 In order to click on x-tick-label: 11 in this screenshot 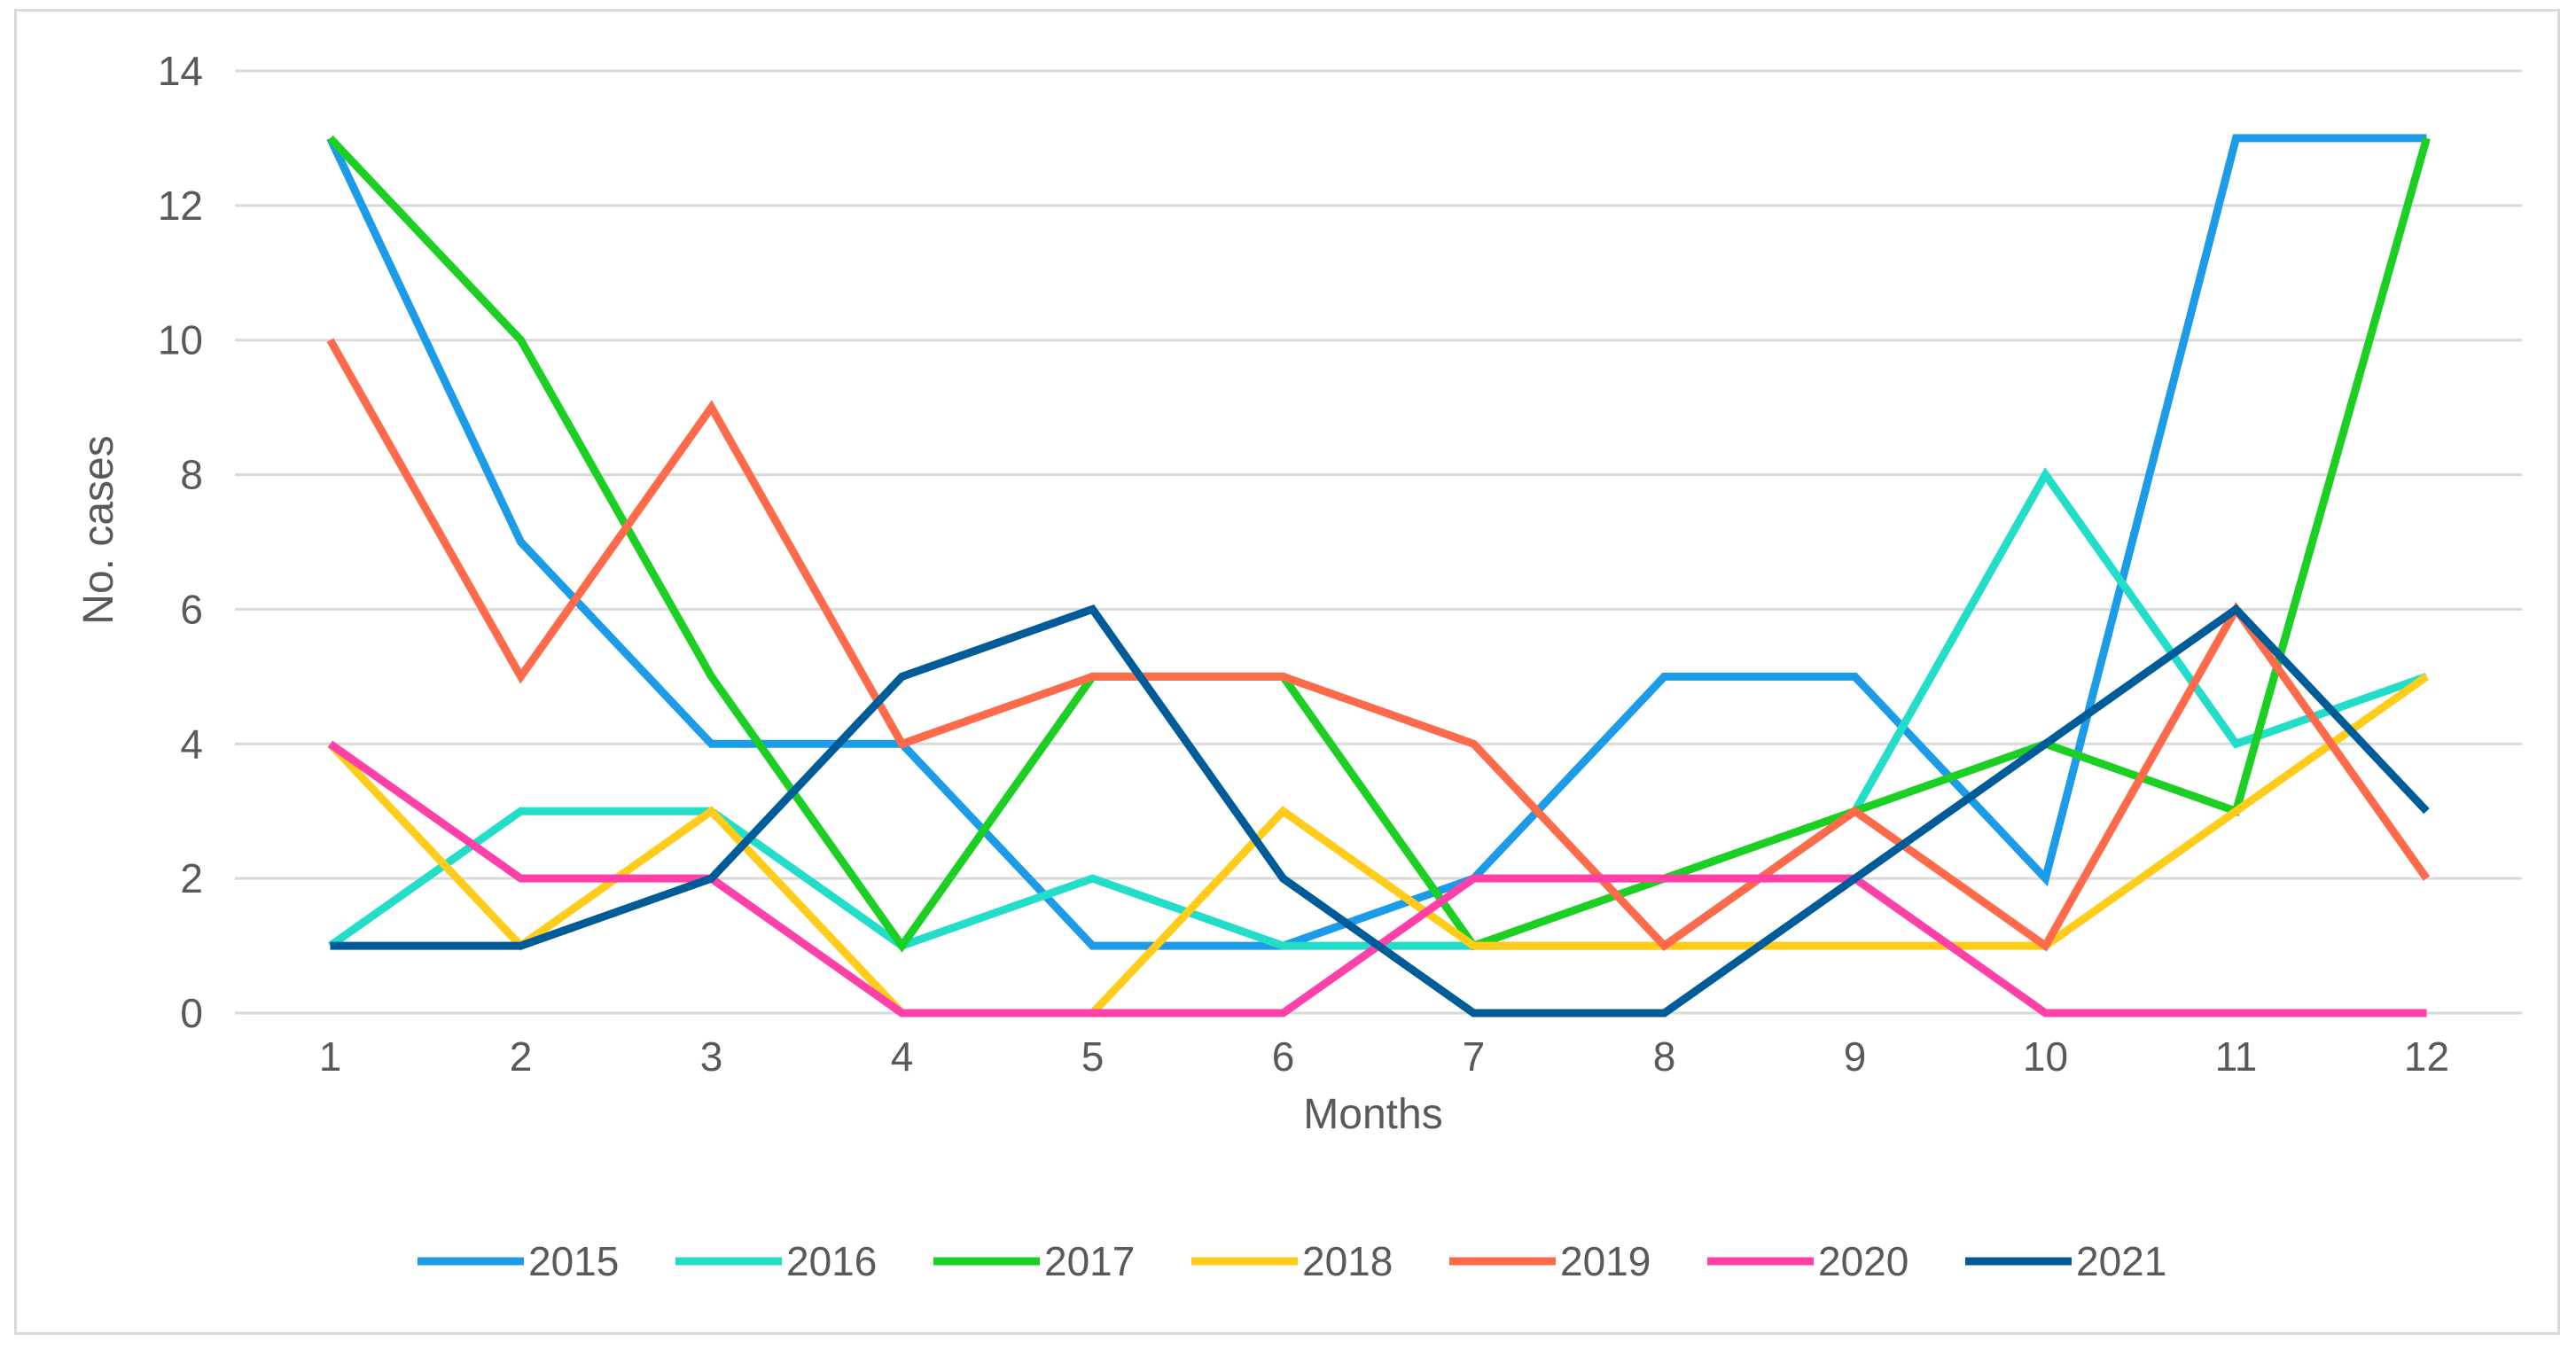, I will do `click(2236, 1056)`.